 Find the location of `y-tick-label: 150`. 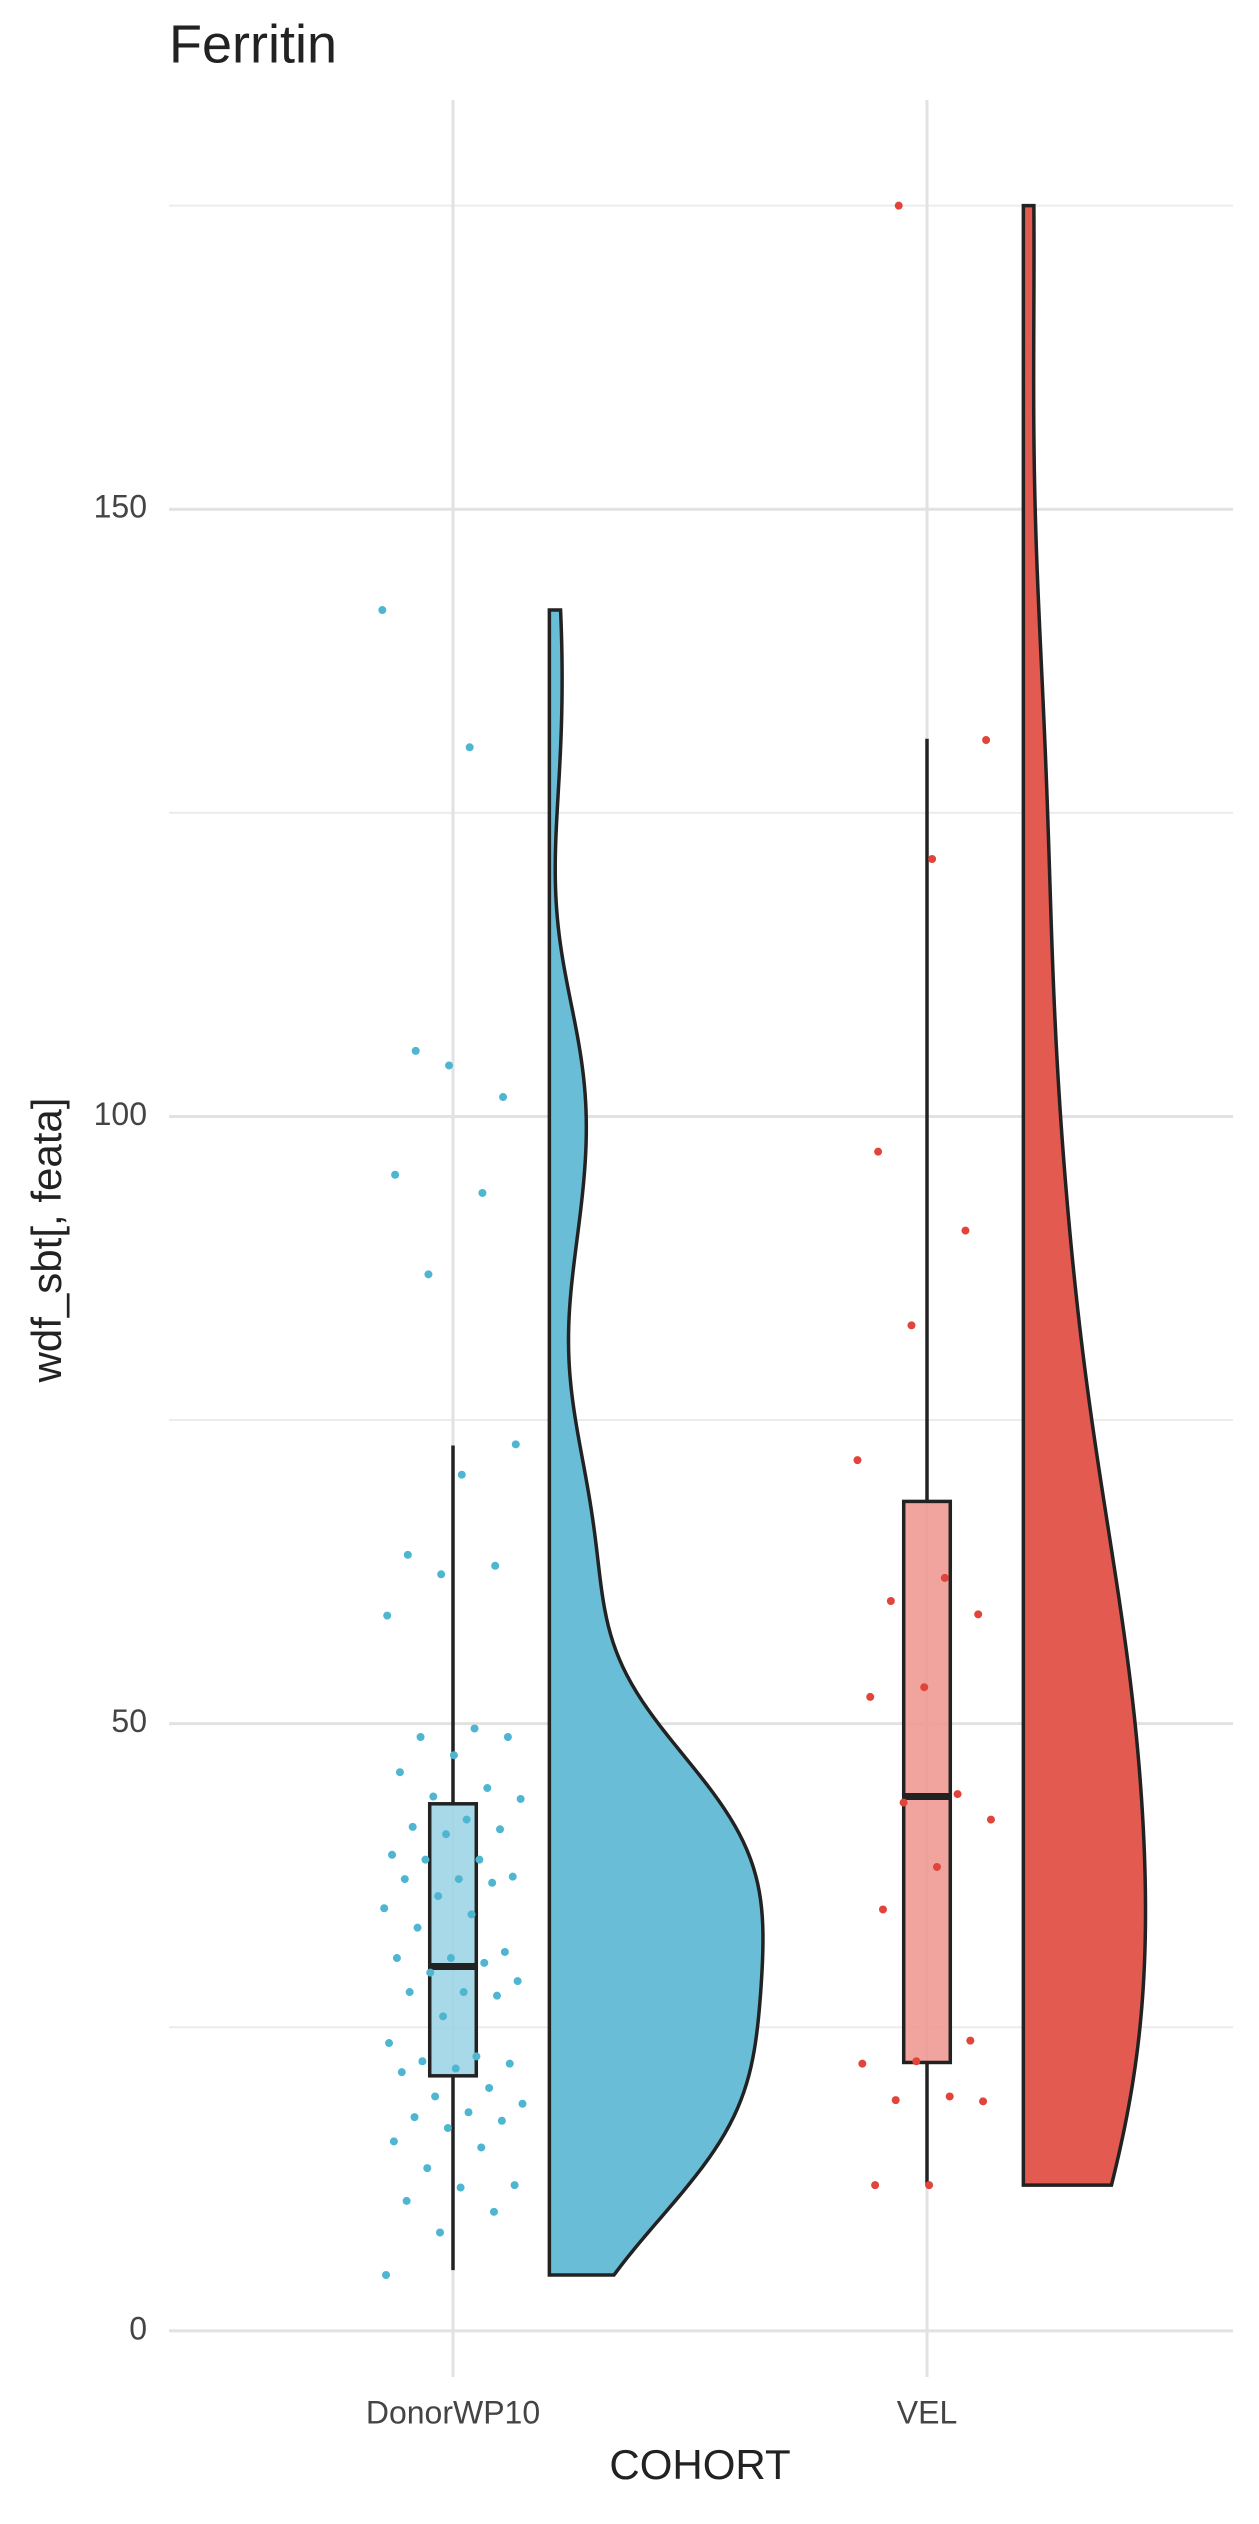

y-tick-label: 150 is located at coordinates (120, 507).